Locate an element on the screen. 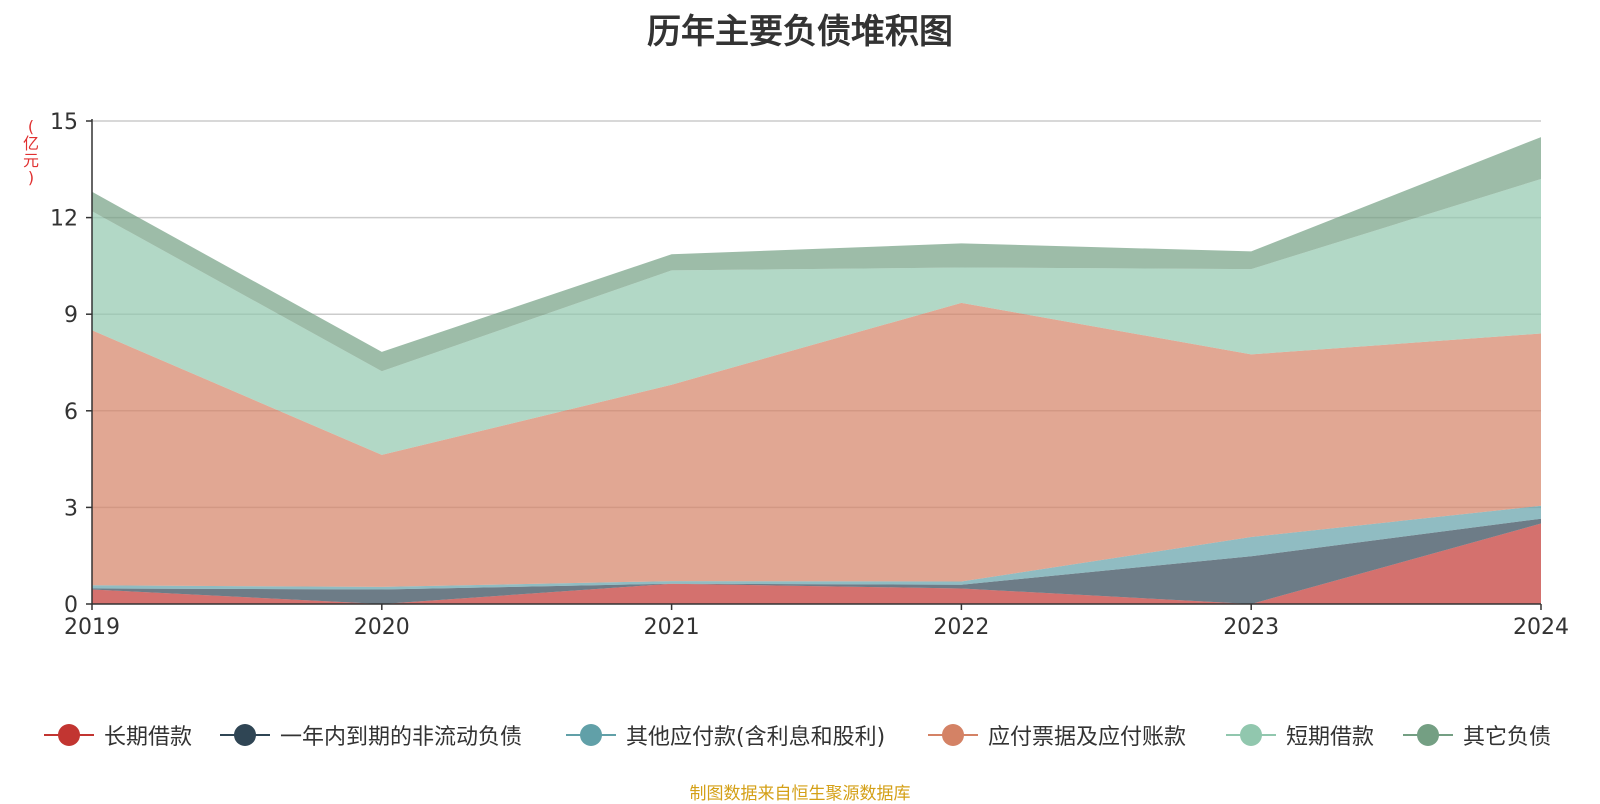 The height and width of the screenshot is (804, 1600). legend-item-1: 长期借款 is located at coordinates (118, 735).